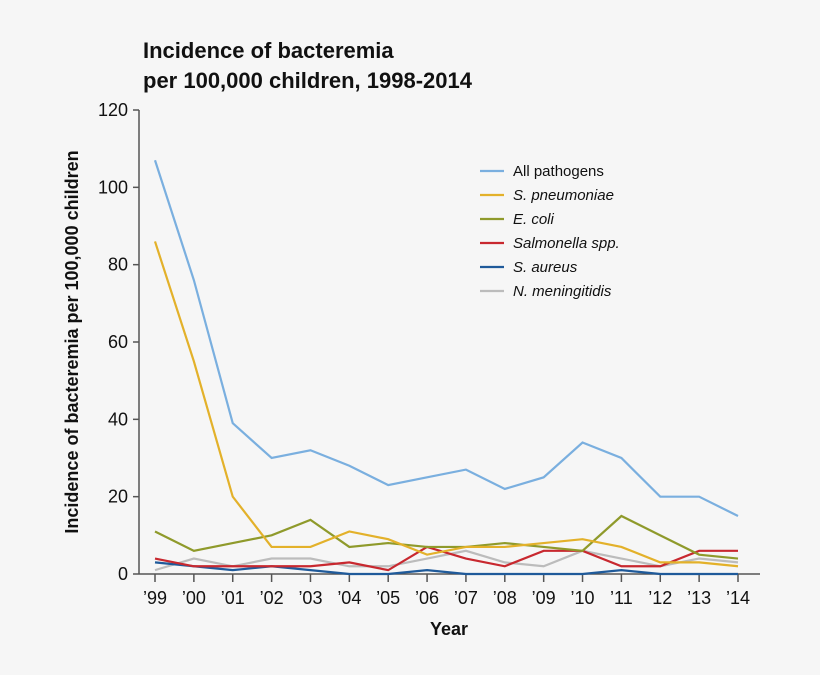 The image size is (820, 675). Describe the element at coordinates (544, 598) in the screenshot. I see `x-tick-label: ’09` at that location.